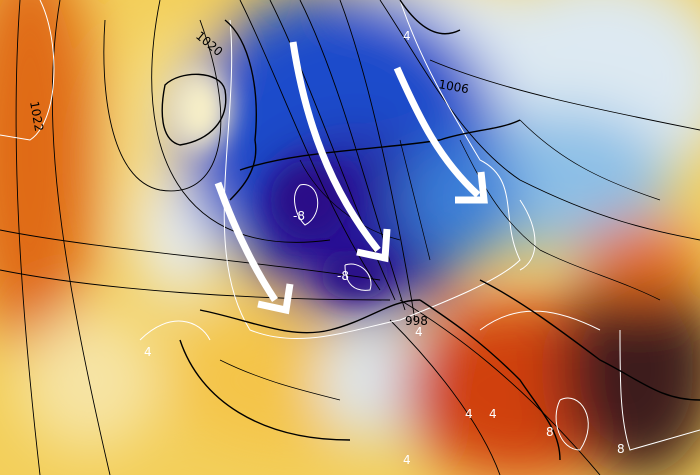 Image resolution: width=700 pixels, height=475 pixels. Describe the element at coordinates (335, 147) in the screenshot. I see `arrow-central` at that location.